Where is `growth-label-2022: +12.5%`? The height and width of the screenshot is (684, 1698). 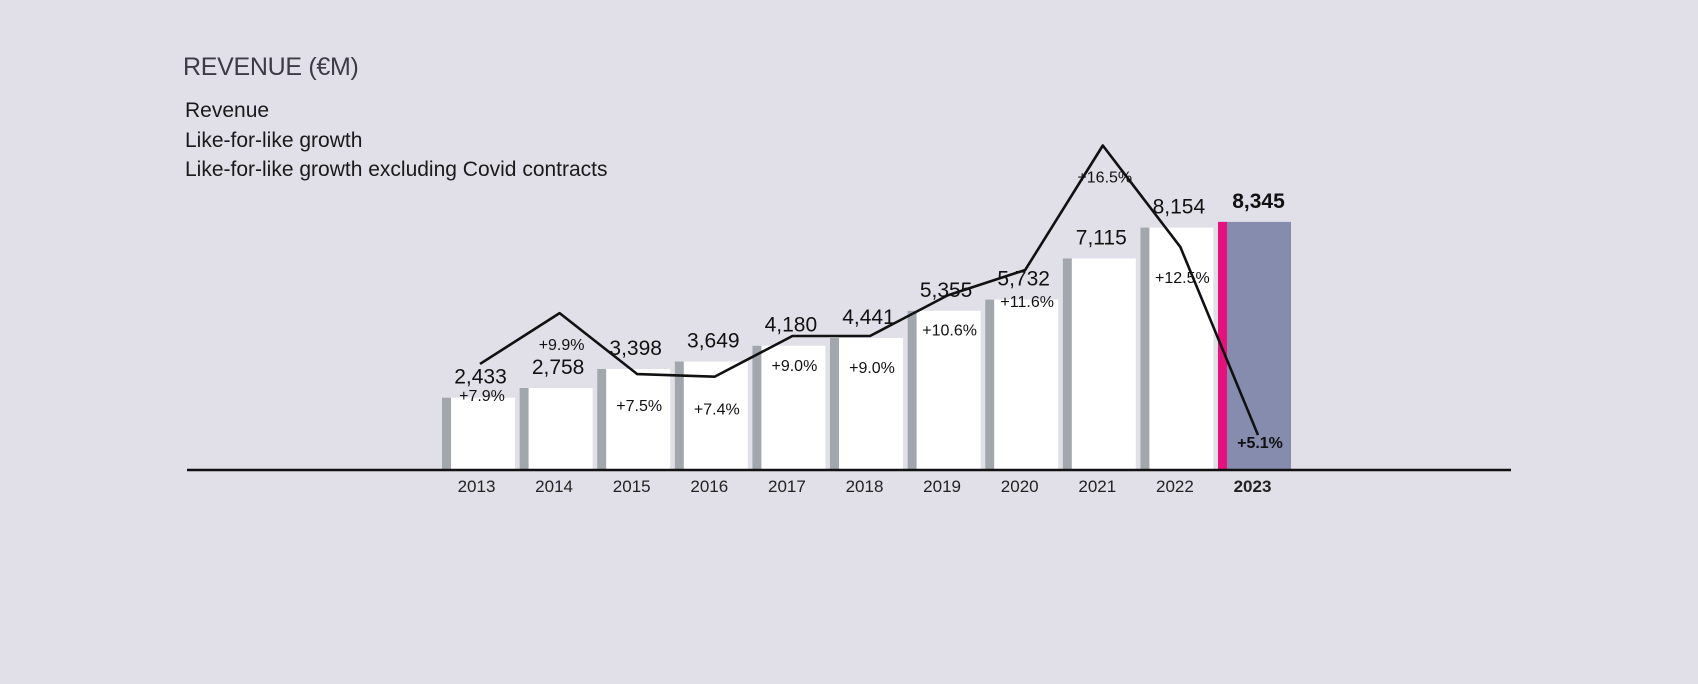 growth-label-2022: +12.5% is located at coordinates (1182, 278).